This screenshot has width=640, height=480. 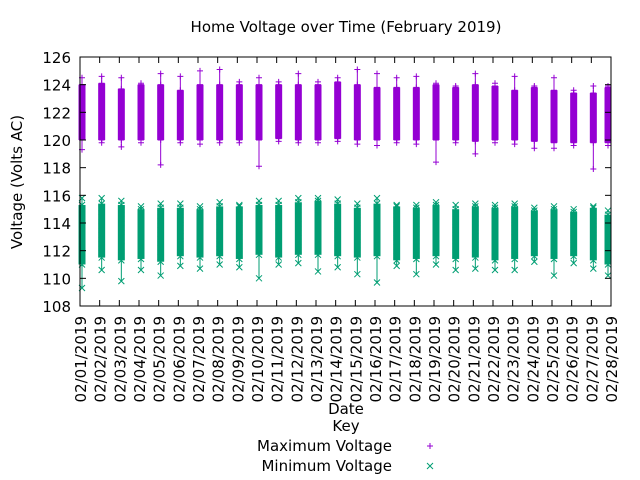 I want to click on legend-title: Key, so click(x=345, y=426).